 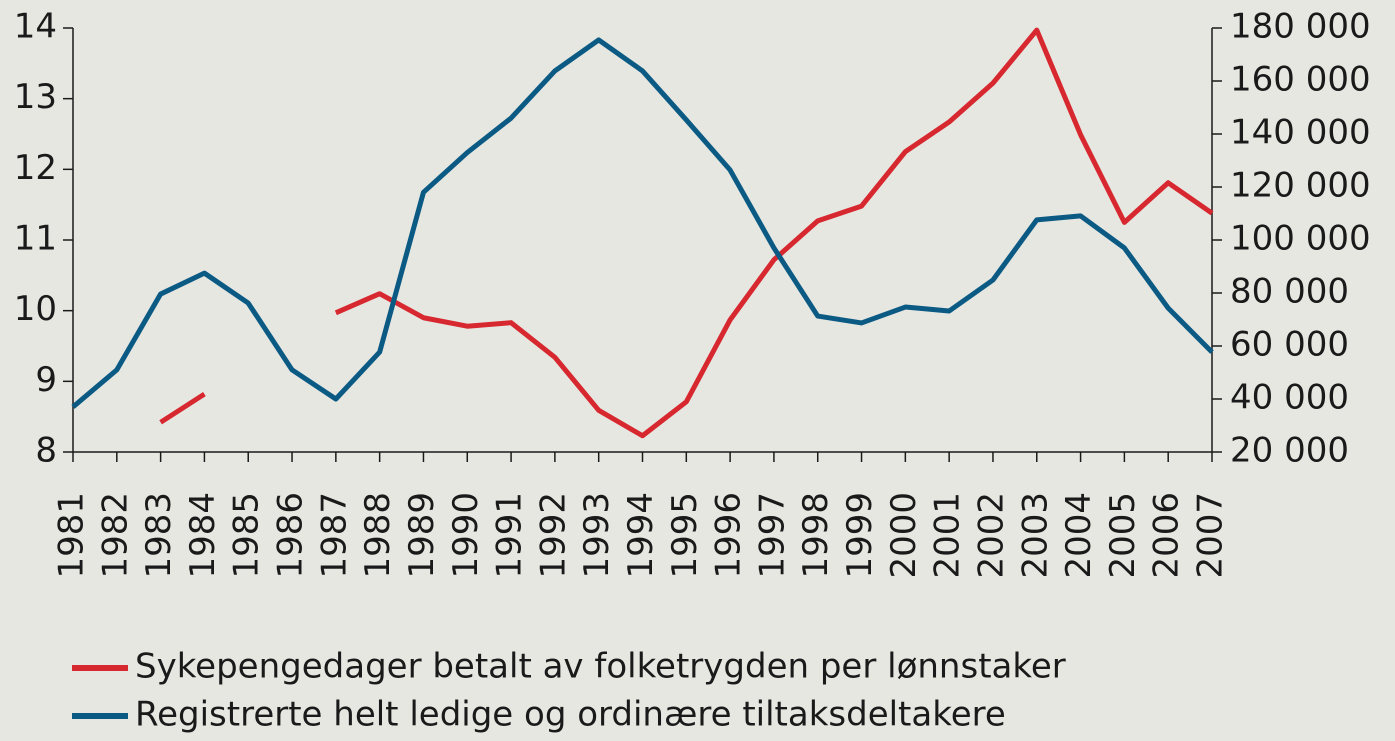 What do you see at coordinates (1211, 535) in the screenshot?
I see `x-tick-label: 2007` at bounding box center [1211, 535].